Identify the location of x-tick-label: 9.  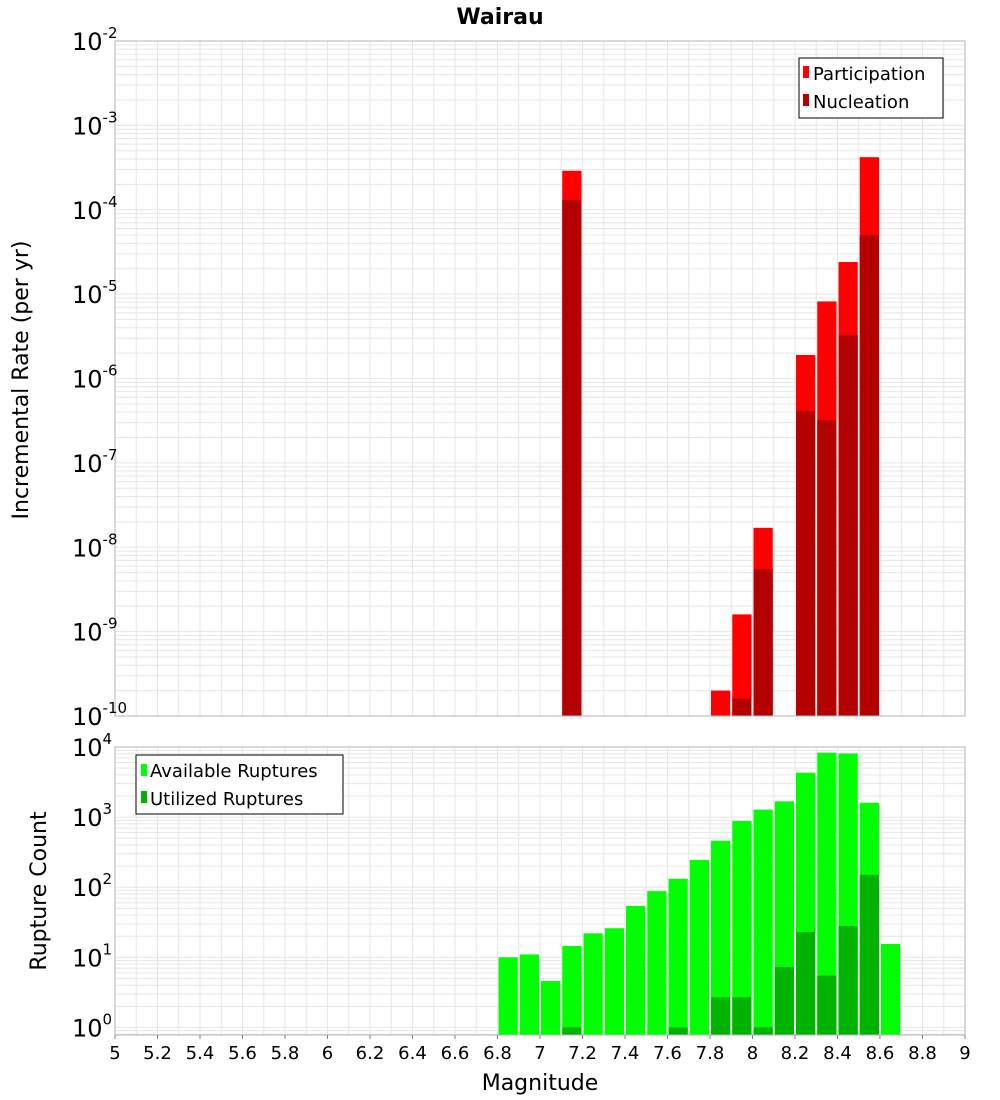
(964, 1053).